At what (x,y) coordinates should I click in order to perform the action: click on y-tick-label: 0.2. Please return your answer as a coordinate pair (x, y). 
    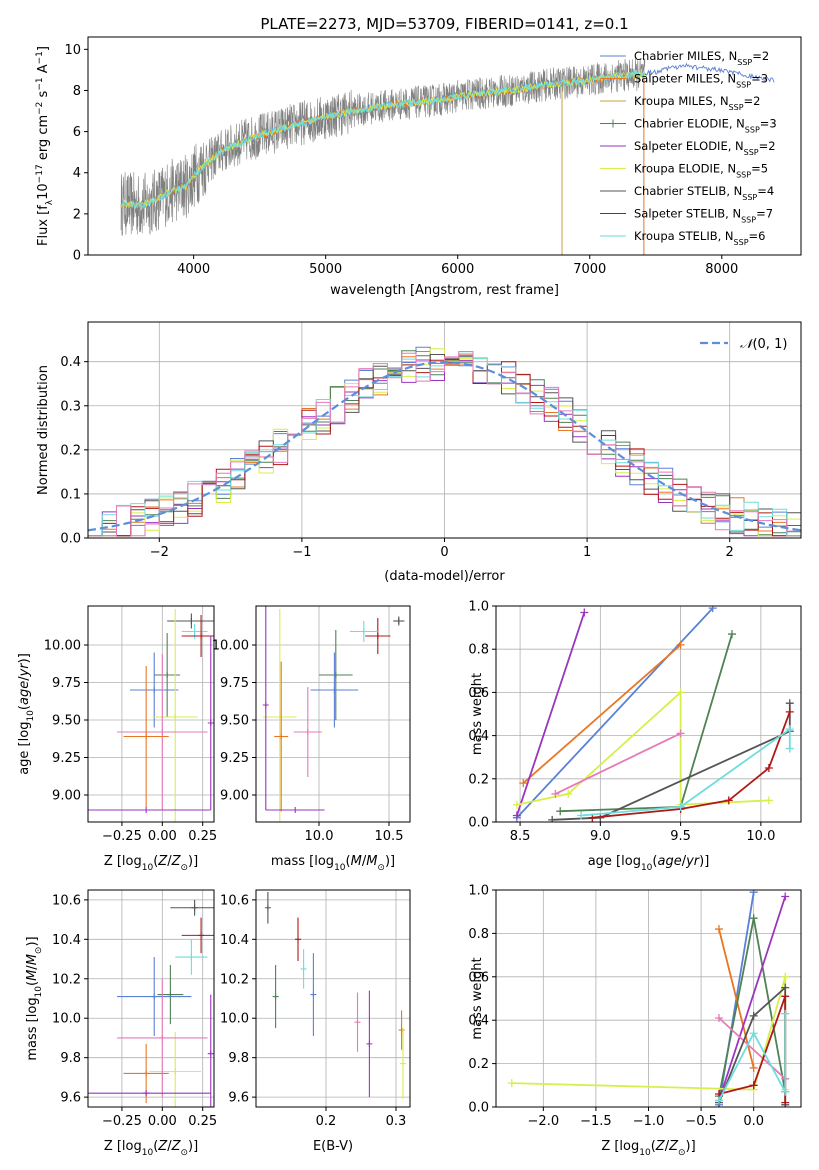
    Looking at the image, I should click on (478, 779).